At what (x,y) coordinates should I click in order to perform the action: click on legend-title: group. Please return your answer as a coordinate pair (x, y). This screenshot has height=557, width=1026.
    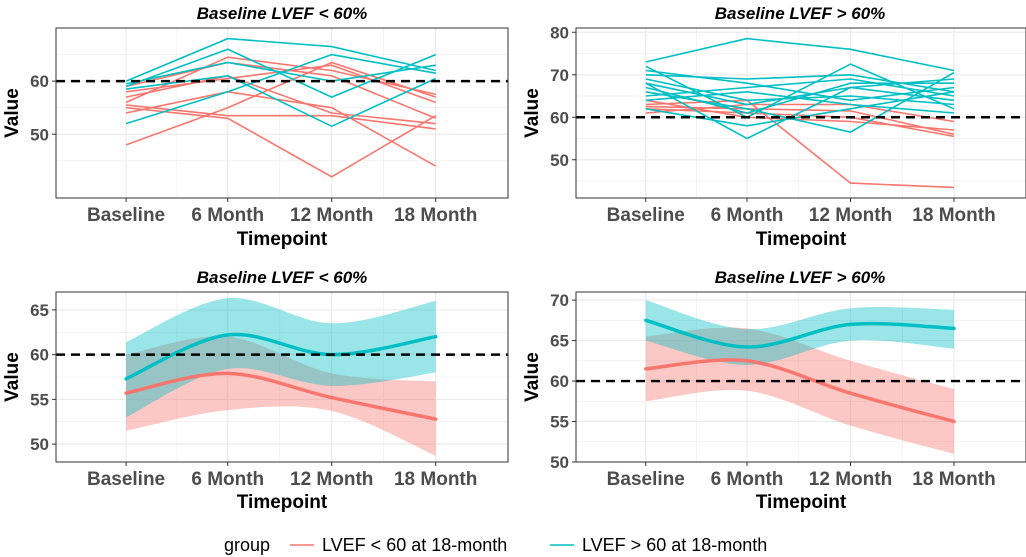
    Looking at the image, I should click on (247, 545).